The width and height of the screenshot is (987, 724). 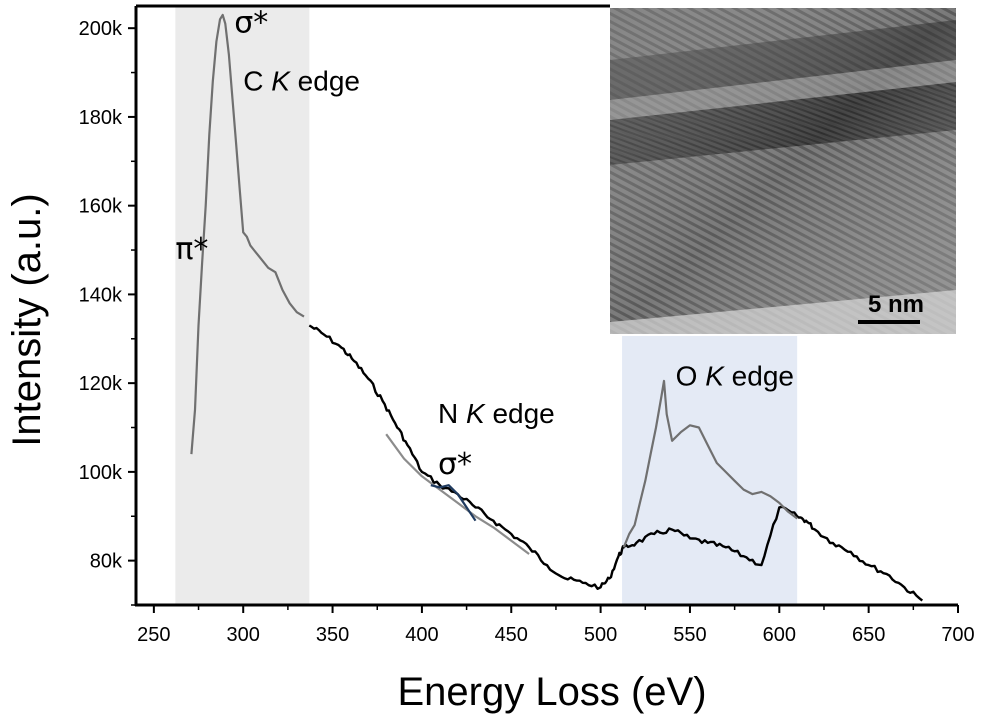 What do you see at coordinates (600, 635) in the screenshot?
I see `x-tick-label: 500` at bounding box center [600, 635].